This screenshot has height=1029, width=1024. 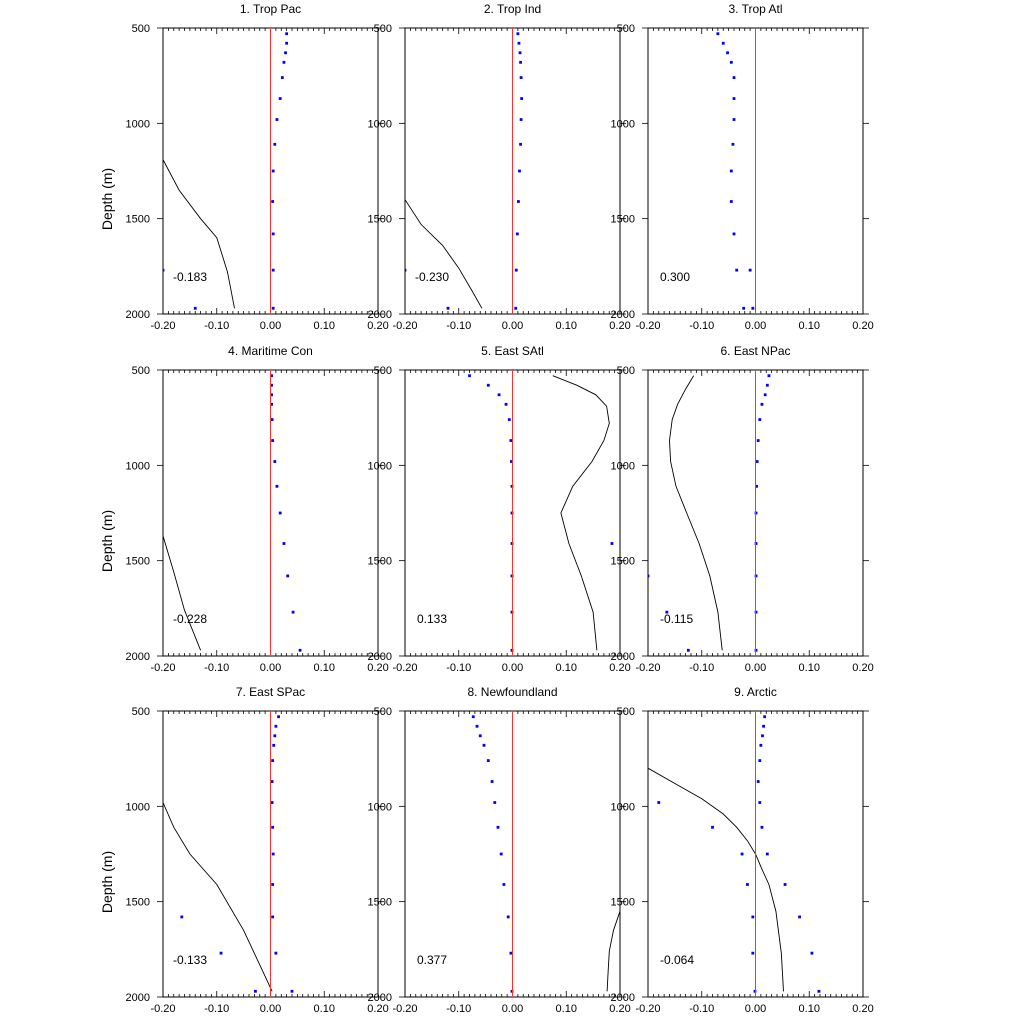 What do you see at coordinates (677, 960) in the screenshot?
I see `panel-stat-value: -0.064` at bounding box center [677, 960].